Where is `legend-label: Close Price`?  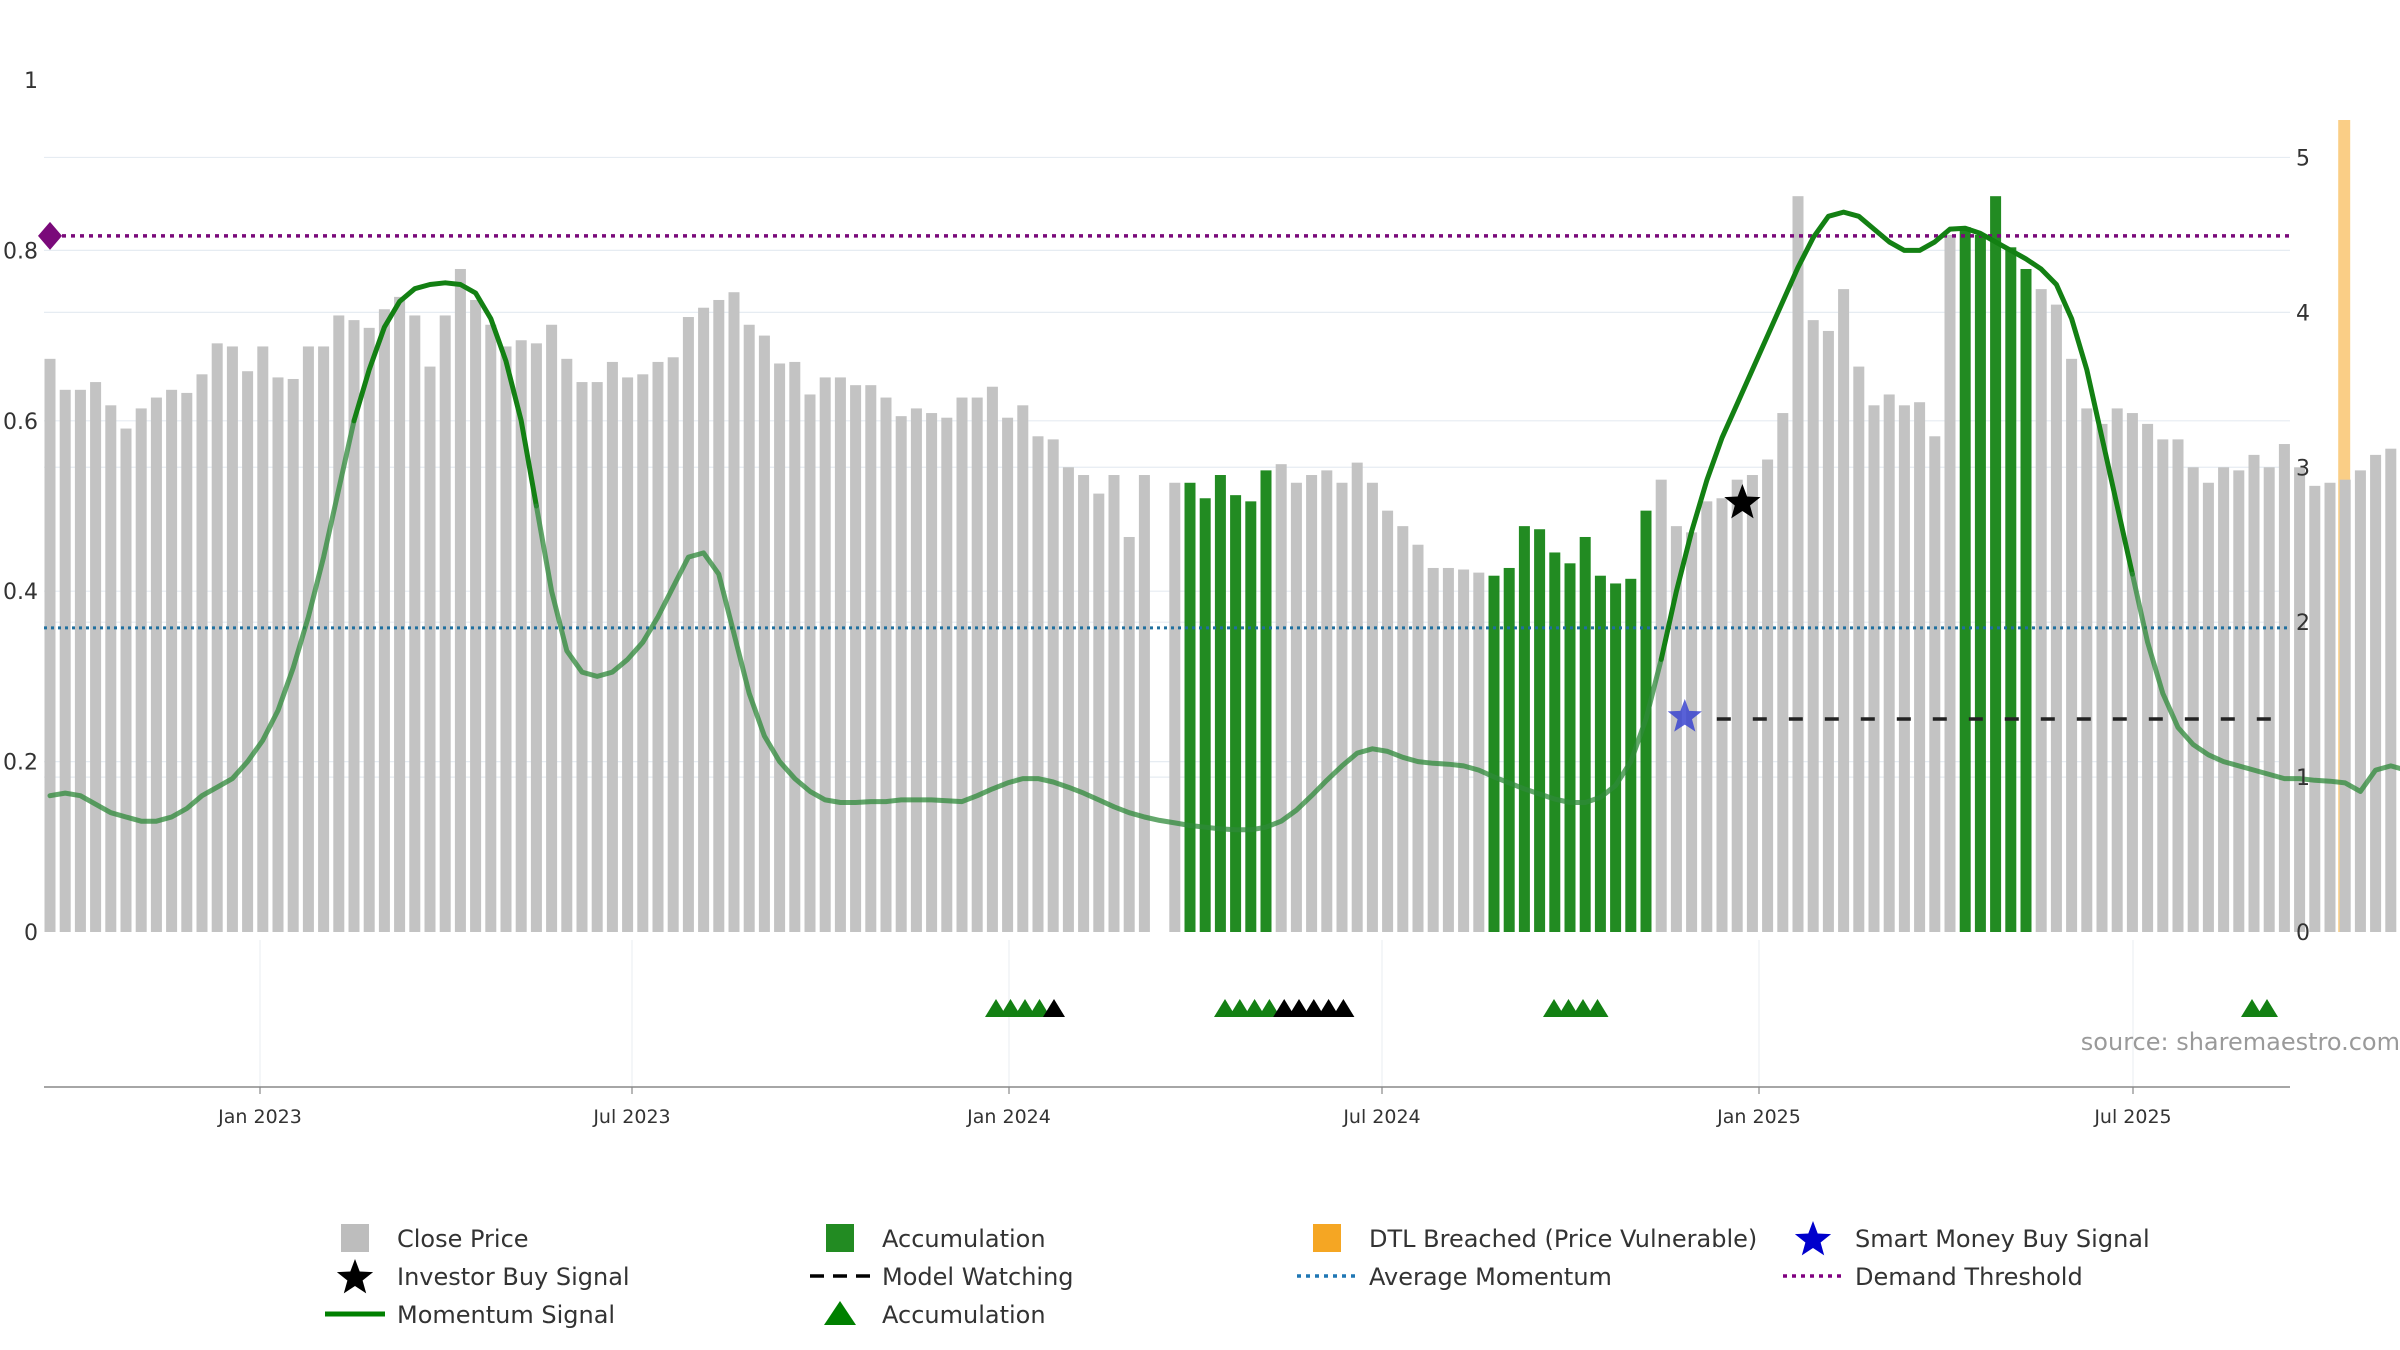 legend-label: Close Price is located at coordinates (463, 1239).